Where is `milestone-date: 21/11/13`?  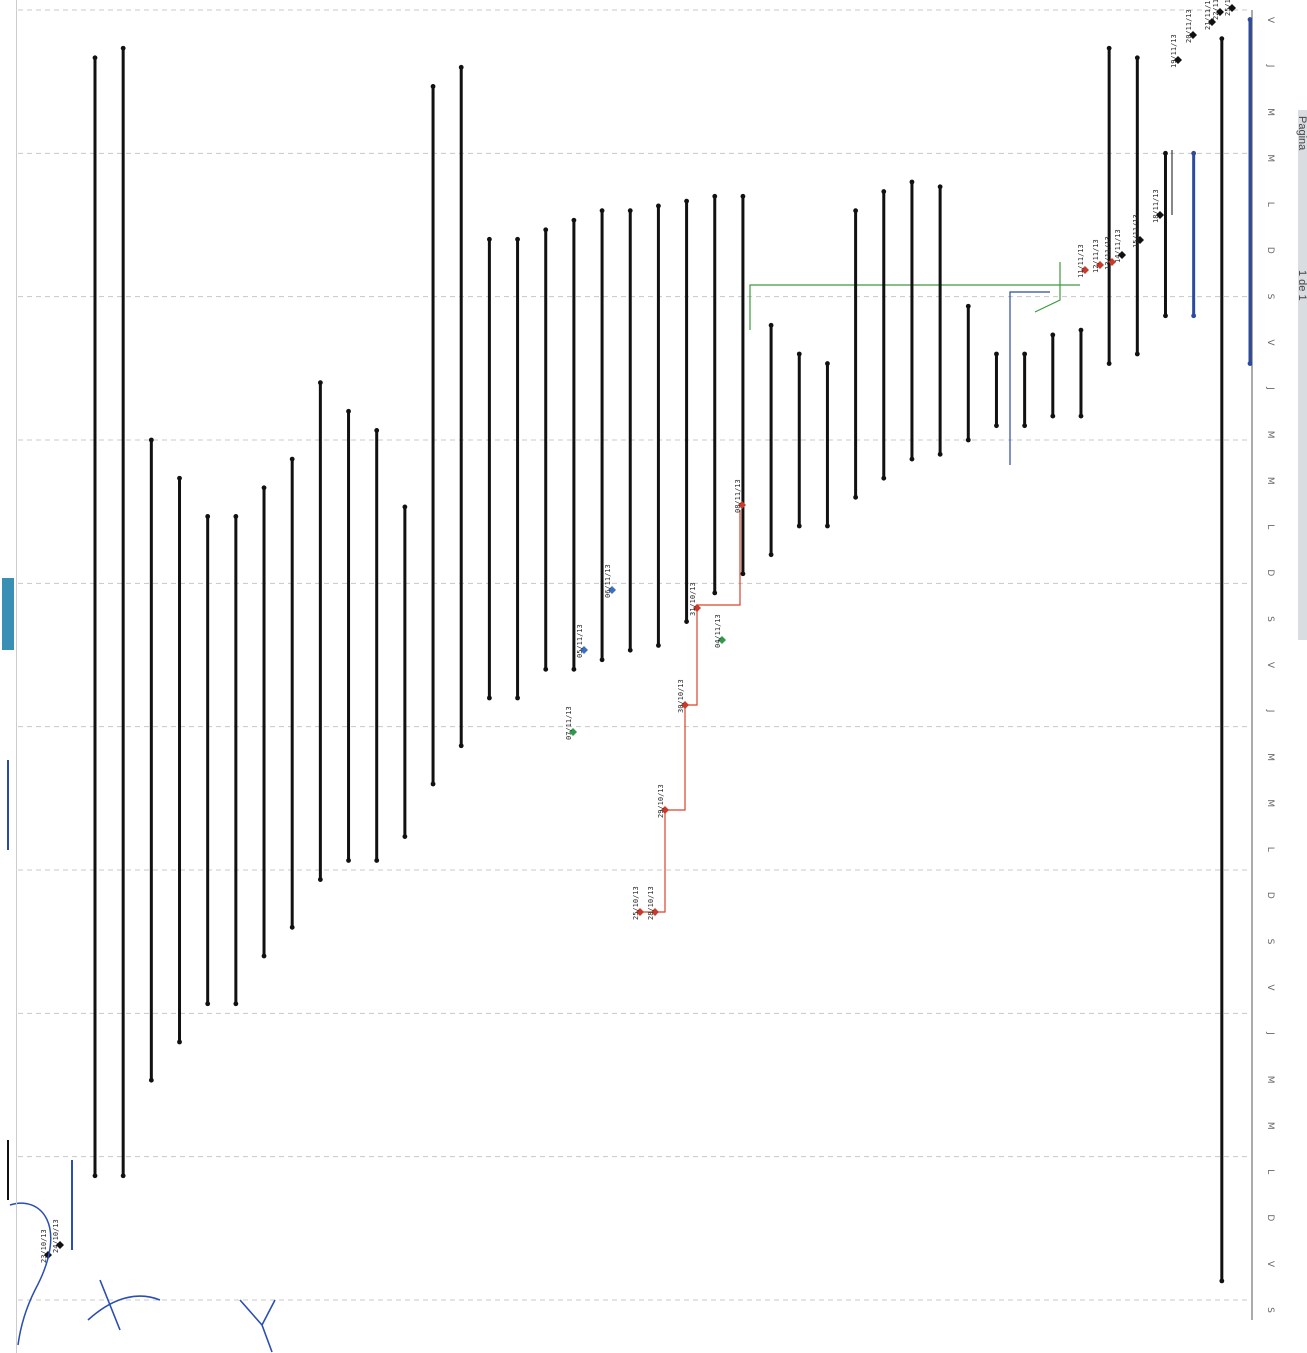
milestone-date: 21/11/13 is located at coordinates (1208, 15).